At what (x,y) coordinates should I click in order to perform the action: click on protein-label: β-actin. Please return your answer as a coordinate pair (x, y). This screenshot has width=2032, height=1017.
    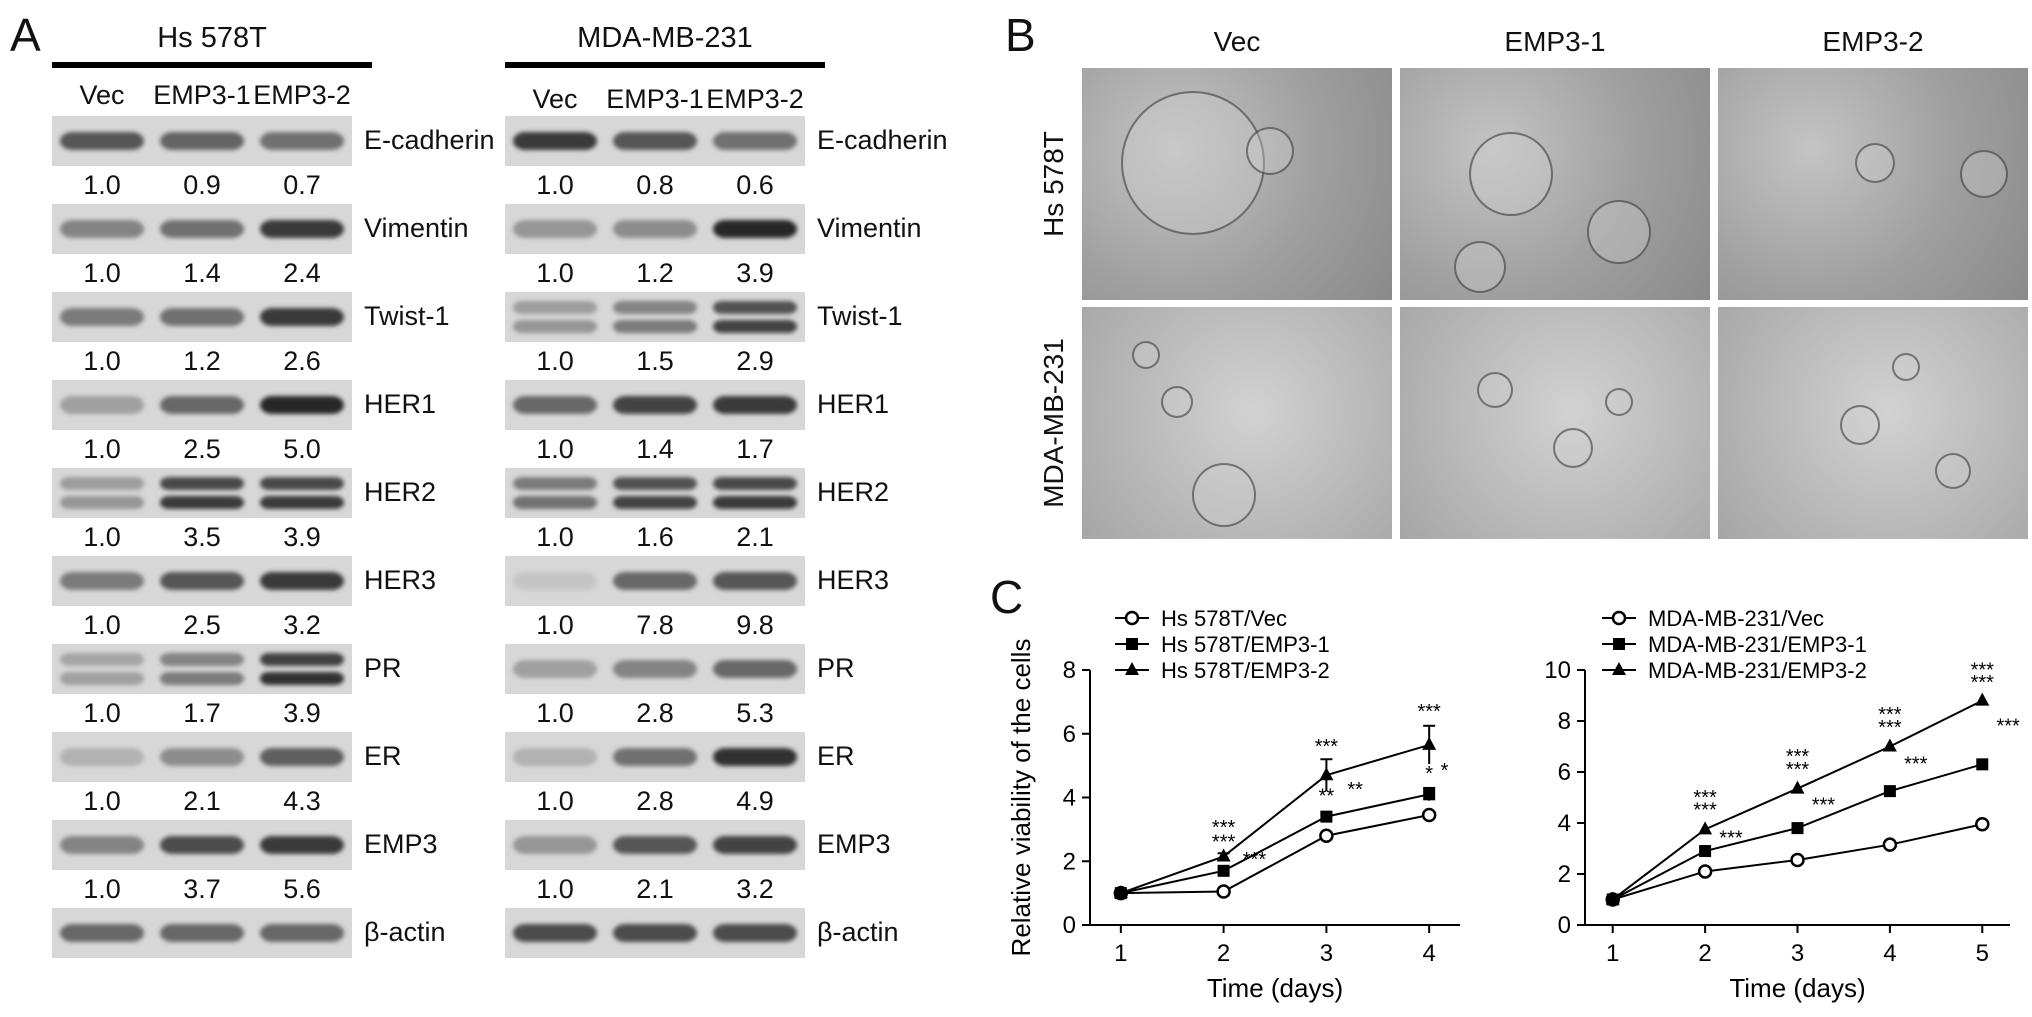
    Looking at the image, I should click on (405, 932).